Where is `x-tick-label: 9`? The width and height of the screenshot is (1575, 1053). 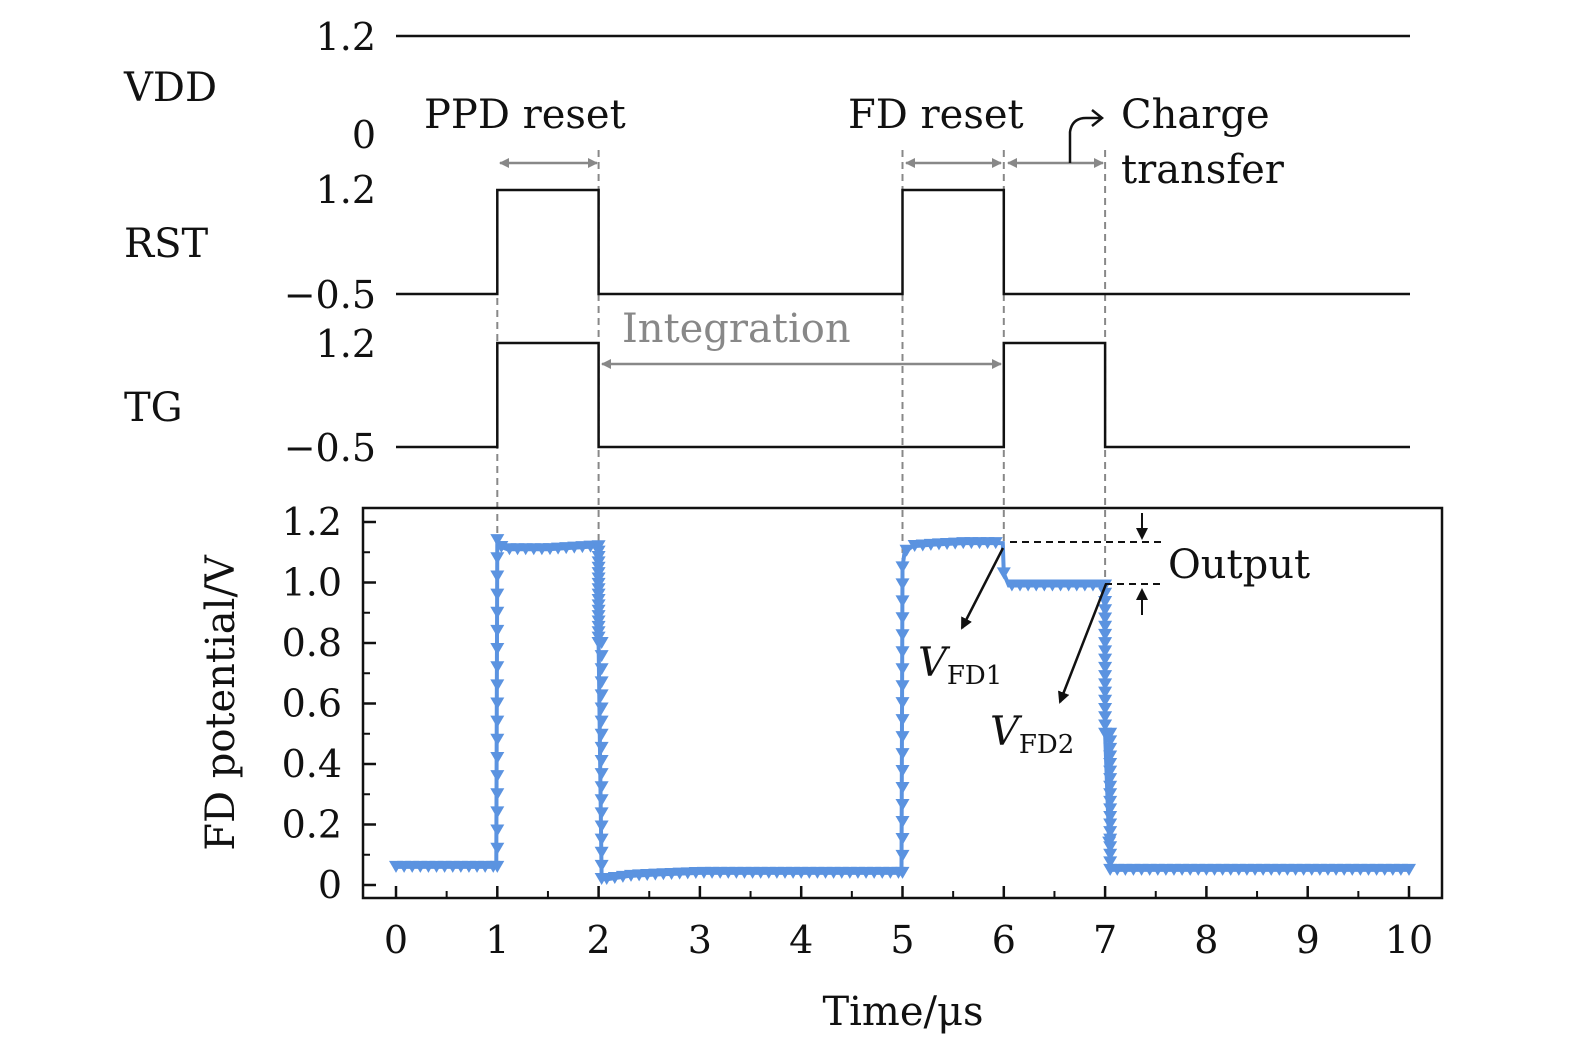 x-tick-label: 9 is located at coordinates (1308, 940).